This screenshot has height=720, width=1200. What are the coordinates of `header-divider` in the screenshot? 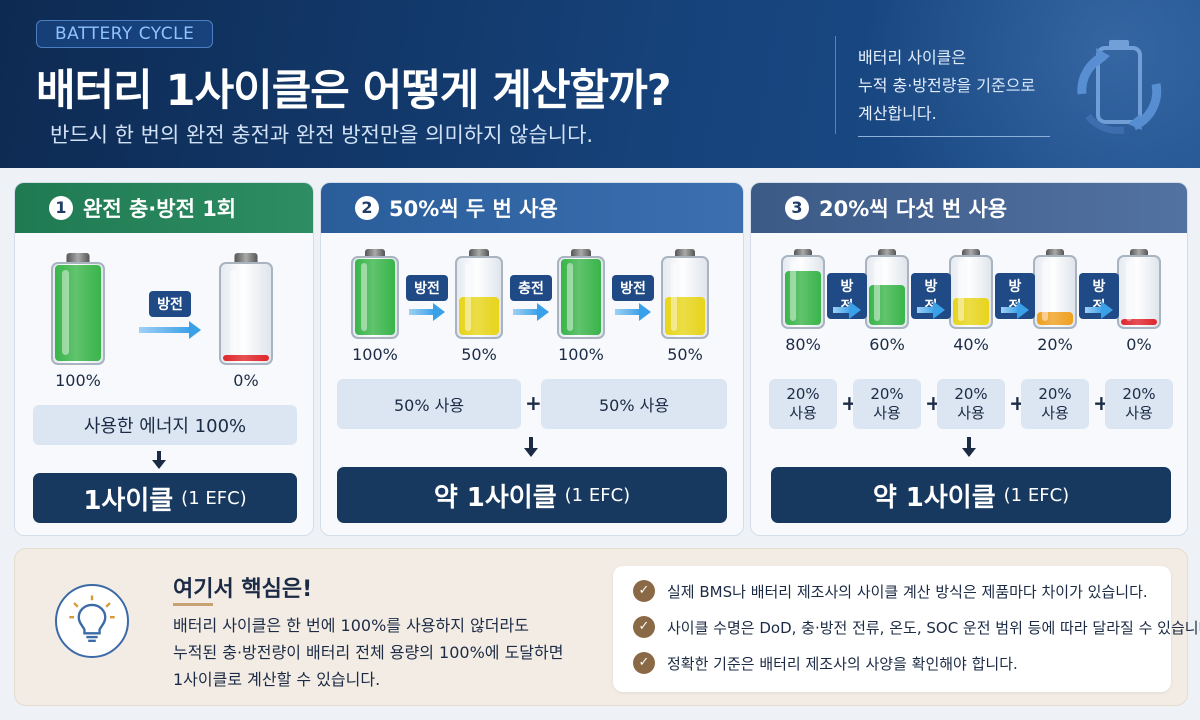 It's located at (835, 85).